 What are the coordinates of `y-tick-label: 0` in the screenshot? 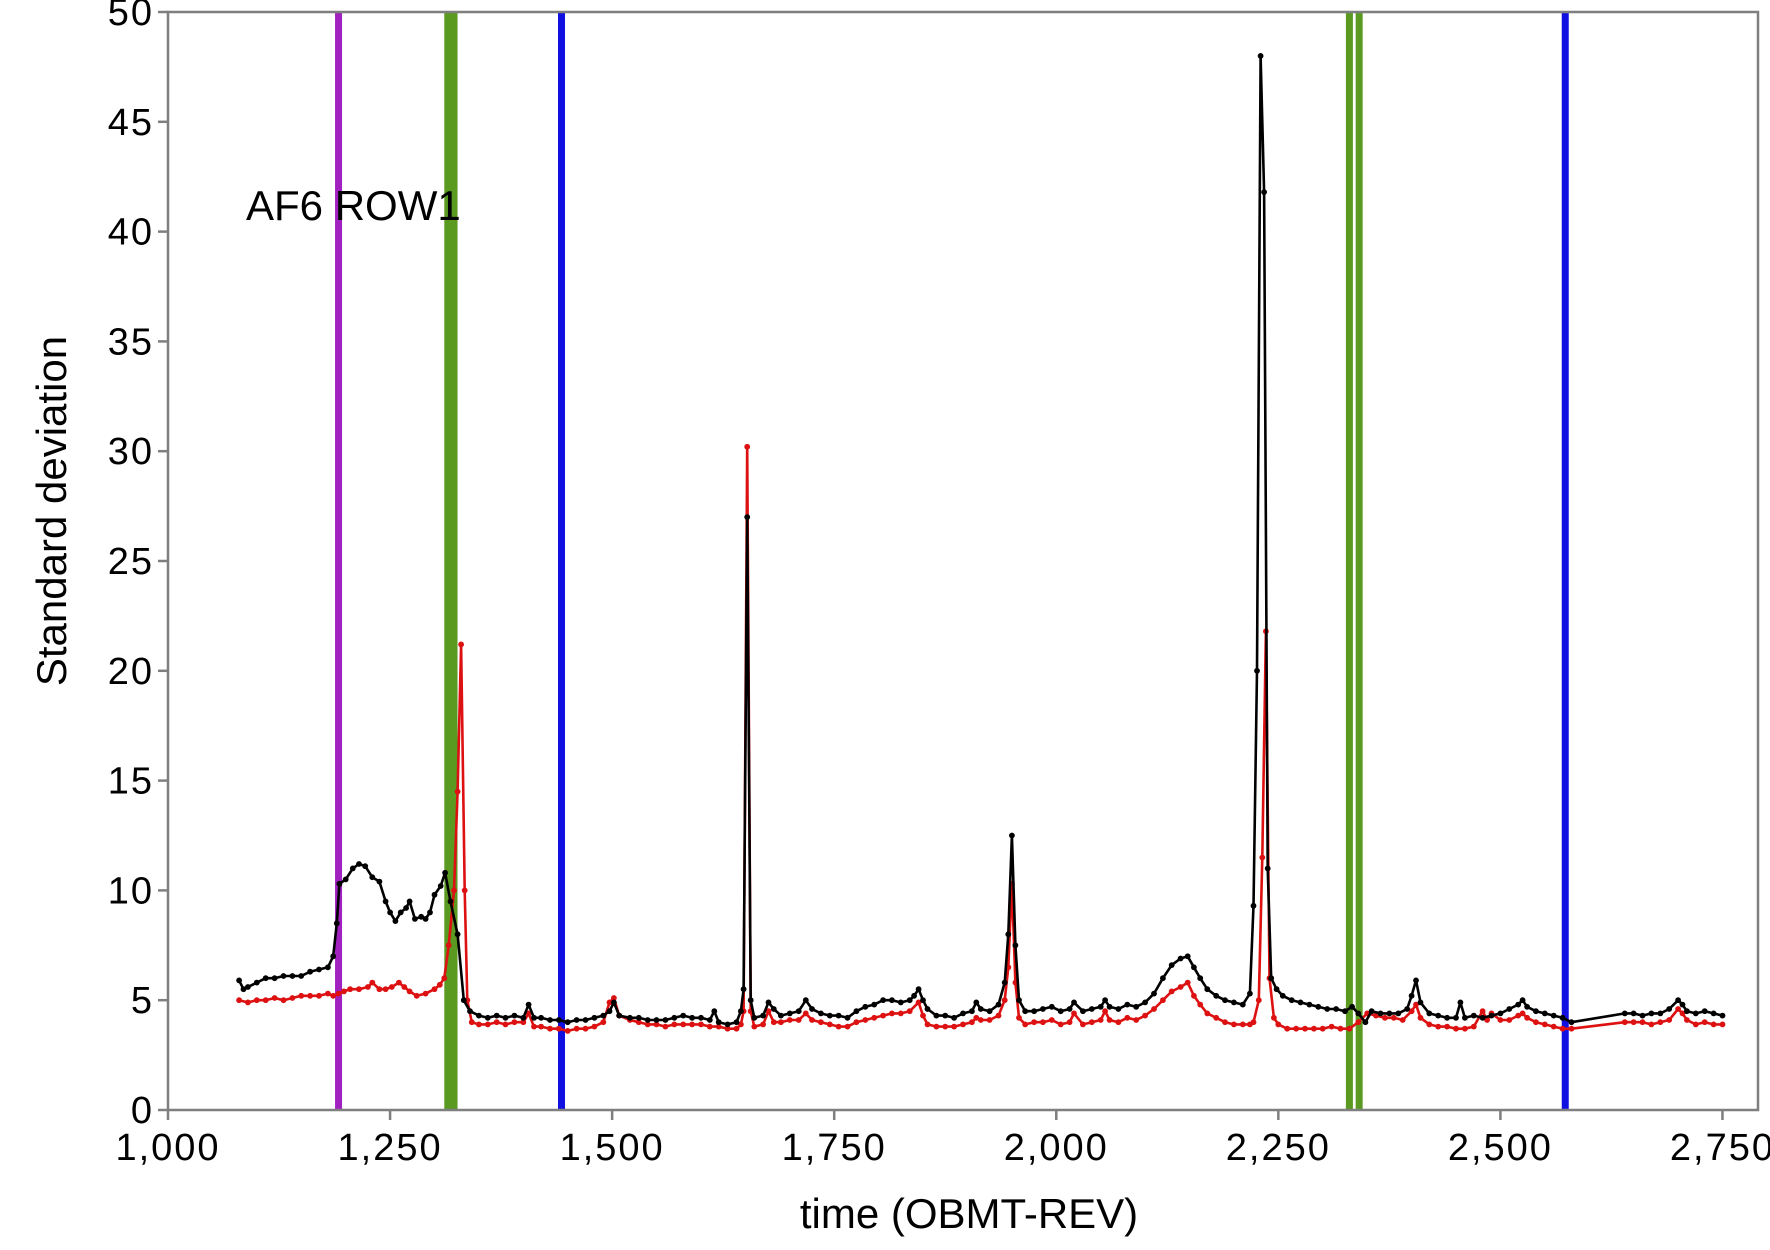 It's located at (142, 1111).